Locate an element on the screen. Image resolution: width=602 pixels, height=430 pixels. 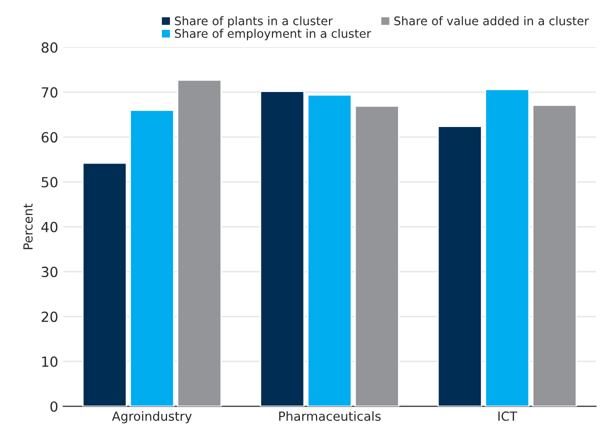
y-tick-label: 70 is located at coordinates (50, 92).